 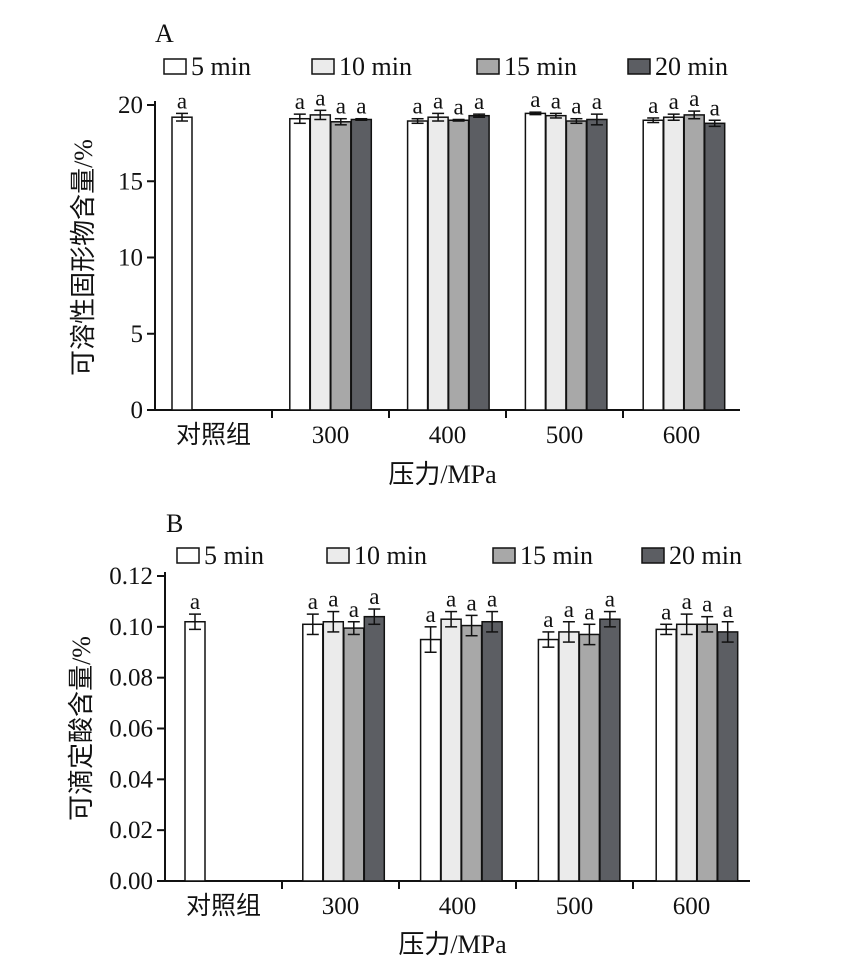 I want to click on y-tick-label: 0.10, so click(x=131, y=627).